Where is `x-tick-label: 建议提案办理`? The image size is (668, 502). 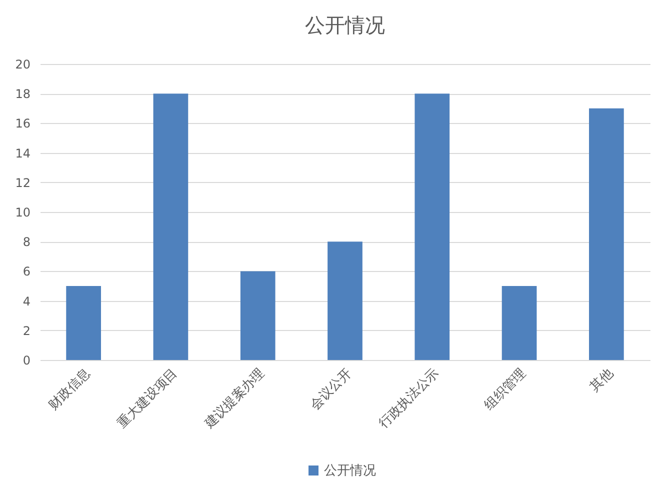
x-tick-label: 建议提案办理 is located at coordinates (234, 398).